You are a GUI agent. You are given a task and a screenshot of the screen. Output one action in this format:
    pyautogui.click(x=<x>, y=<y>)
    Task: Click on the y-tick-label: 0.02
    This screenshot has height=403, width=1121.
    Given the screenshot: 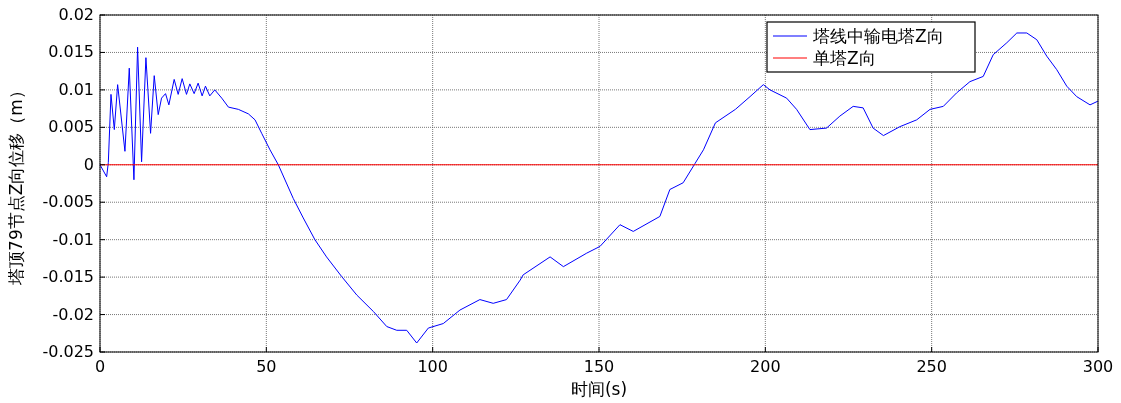 What is the action you would take?
    pyautogui.click(x=76, y=14)
    